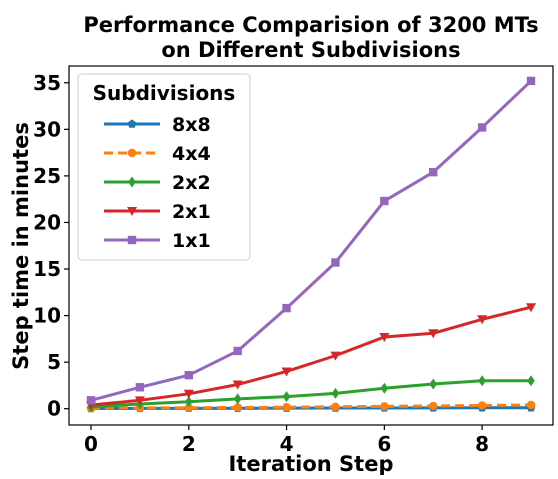  I want to click on y-axis-label: Step time in minutes, so click(21, 246).